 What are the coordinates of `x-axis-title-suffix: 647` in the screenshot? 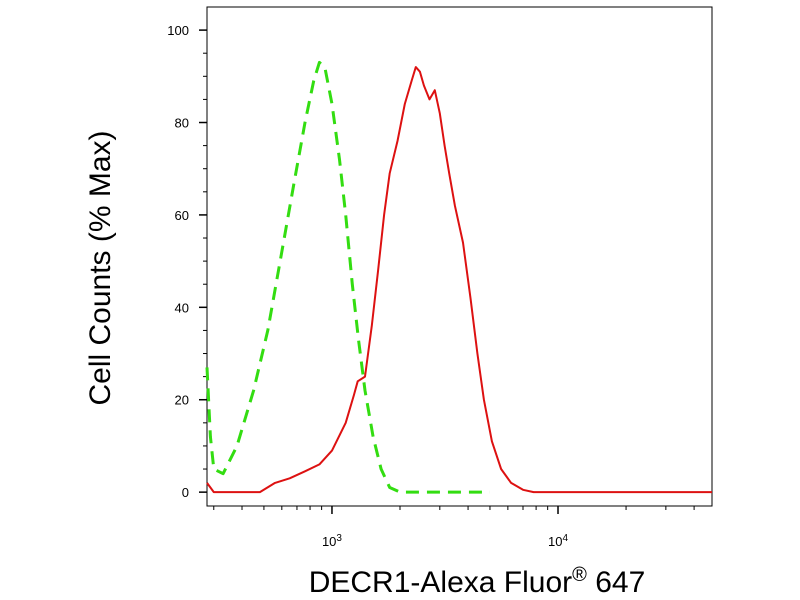 It's located at (616, 582).